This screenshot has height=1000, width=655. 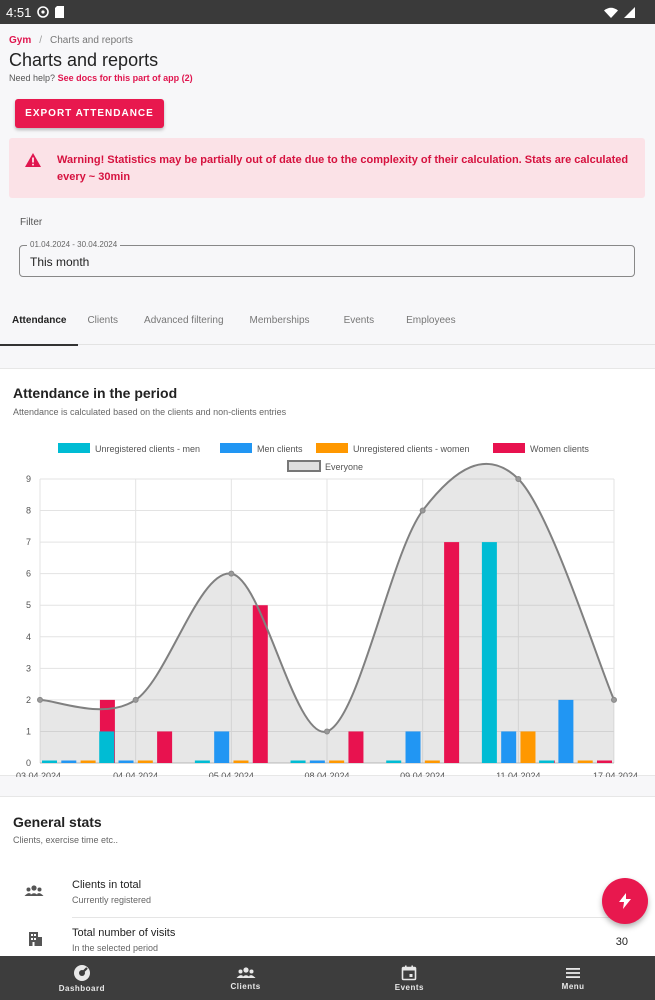 I want to click on stat-sublabel: Currently registered, so click(x=112, y=900).